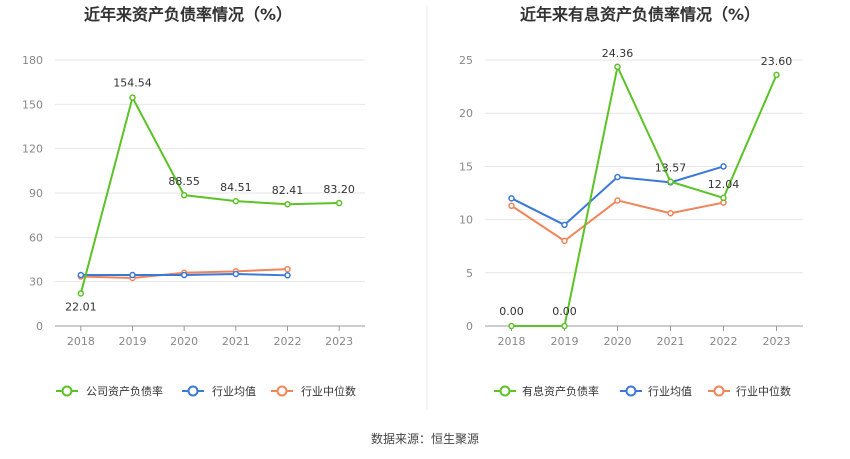 Image resolution: width=850 pixels, height=459 pixels. I want to click on chart1-y-tick-label: 30, so click(36, 282).